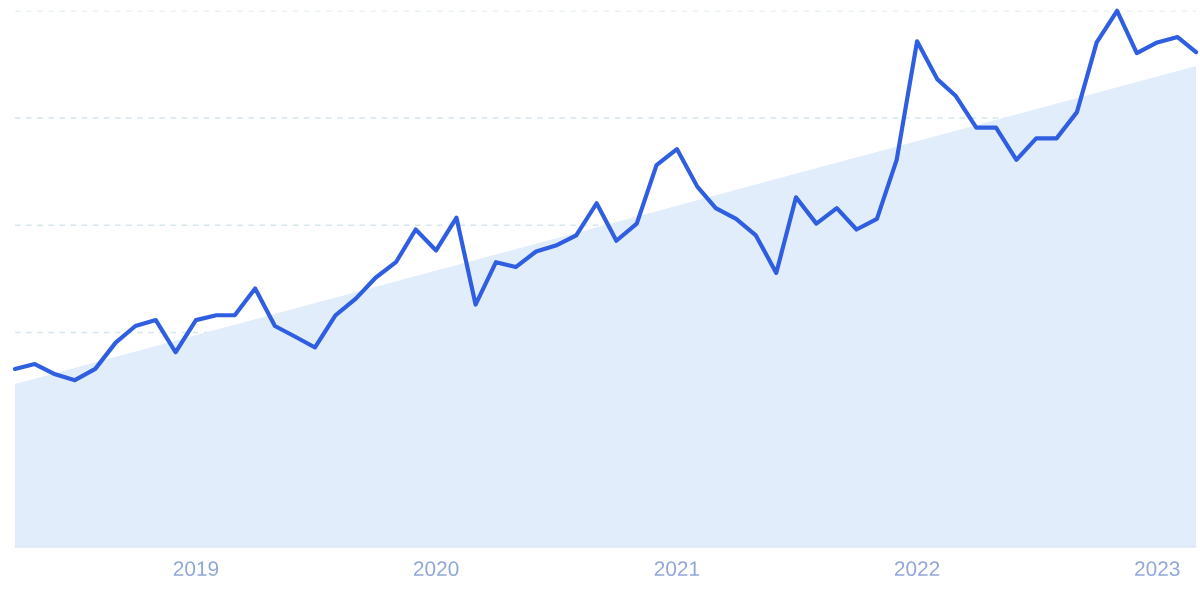 The width and height of the screenshot is (1200, 599). I want to click on x-tick-label: 2020, so click(436, 569).